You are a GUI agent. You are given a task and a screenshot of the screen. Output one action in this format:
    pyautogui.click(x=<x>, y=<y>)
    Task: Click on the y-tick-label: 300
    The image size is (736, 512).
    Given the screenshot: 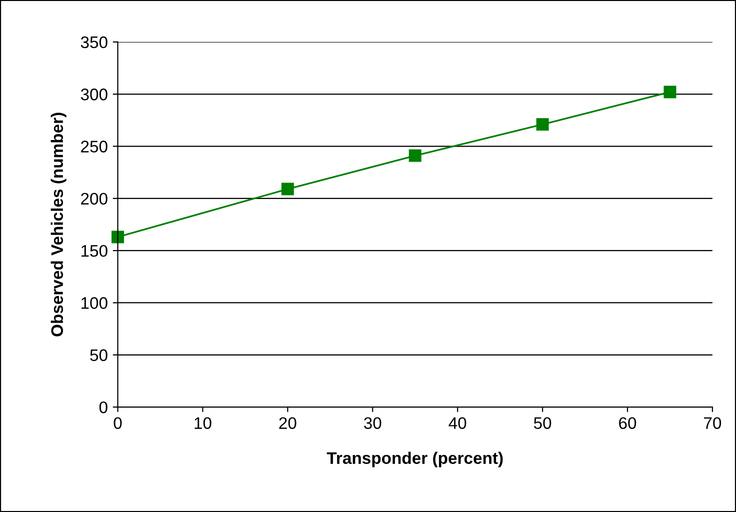 What is the action you would take?
    pyautogui.click(x=94, y=94)
    